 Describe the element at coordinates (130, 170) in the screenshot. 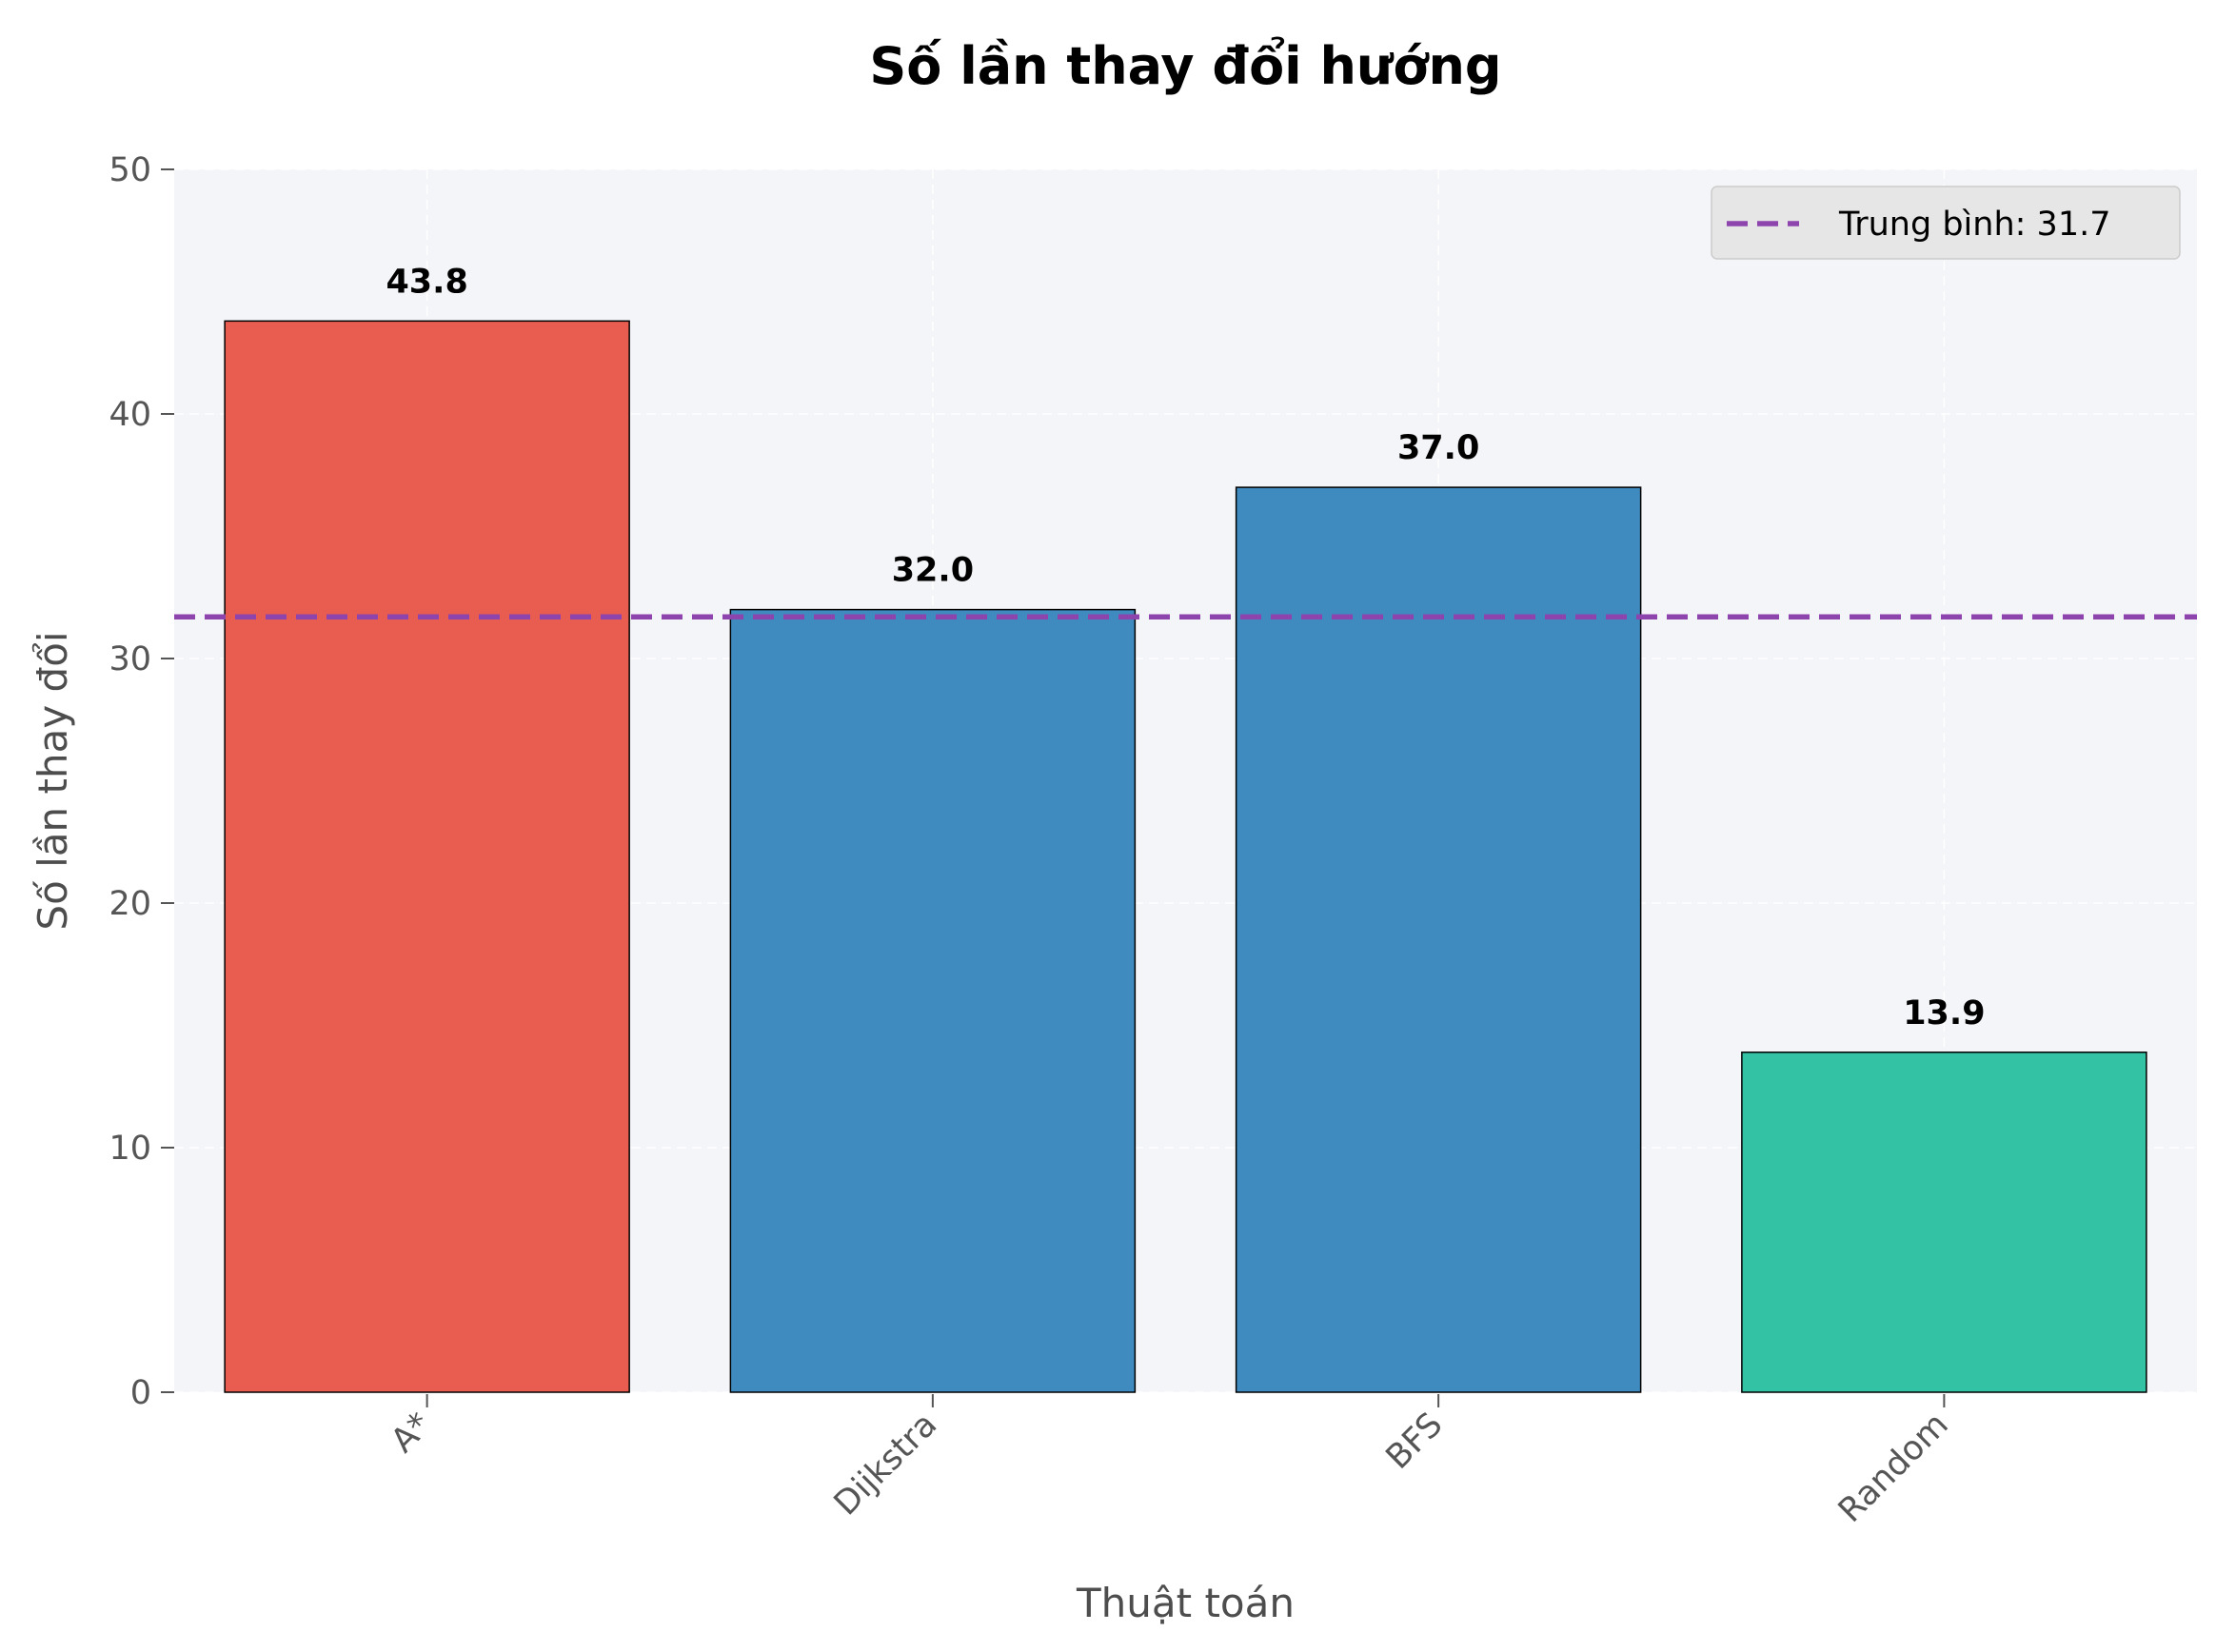

I see `y-tick-label: 50` at that location.